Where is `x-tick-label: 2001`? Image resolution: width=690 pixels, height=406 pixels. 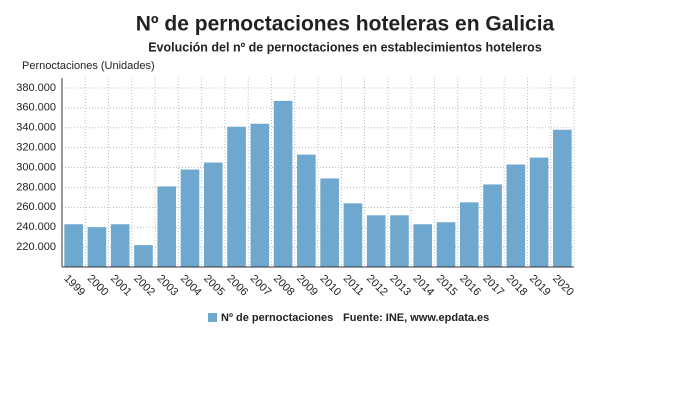
x-tick-label: 2001 is located at coordinates (121, 286).